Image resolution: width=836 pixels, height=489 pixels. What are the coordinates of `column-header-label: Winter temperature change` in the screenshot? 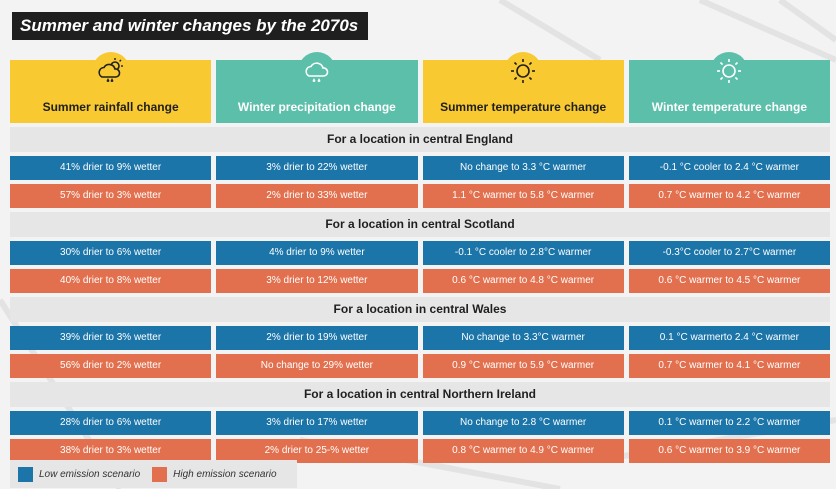 It's located at (729, 107).